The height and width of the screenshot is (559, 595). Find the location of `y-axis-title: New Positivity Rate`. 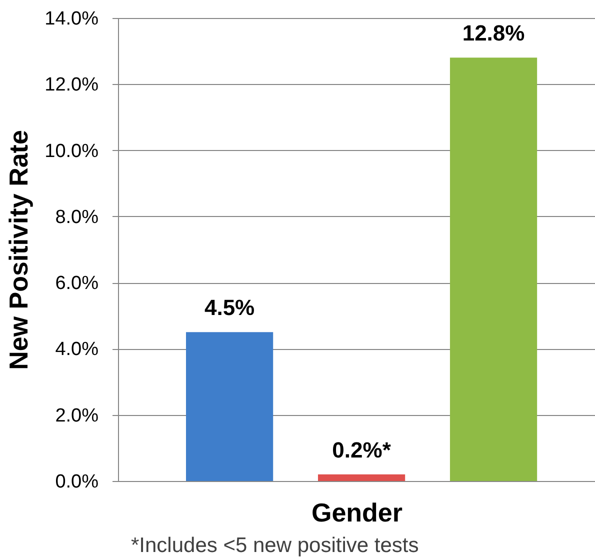

y-axis-title: New Positivity Rate is located at coordinates (19, 250).